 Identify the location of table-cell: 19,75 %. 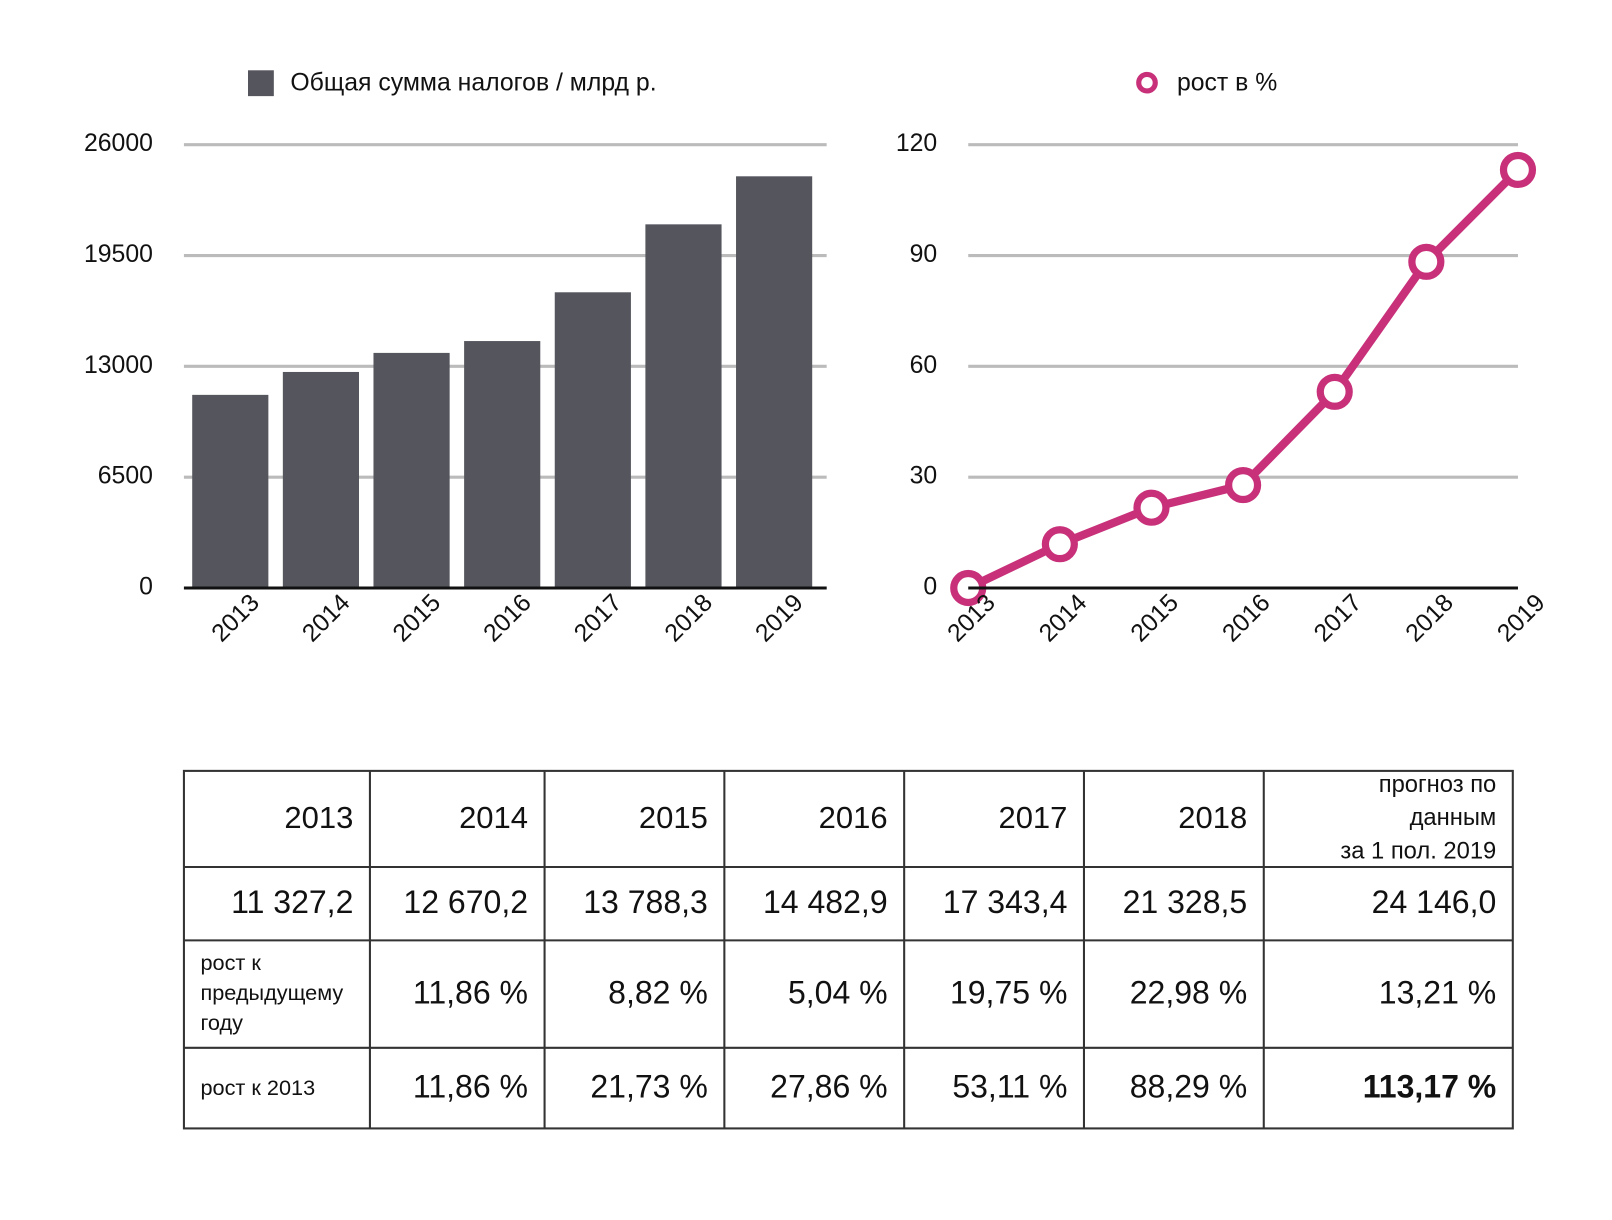
(1008, 993).